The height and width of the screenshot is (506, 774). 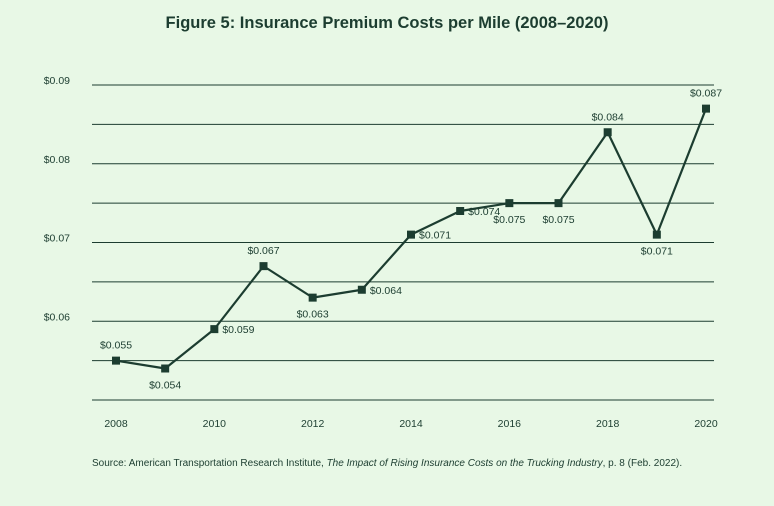 I want to click on data-label: $0.064, so click(x=386, y=291).